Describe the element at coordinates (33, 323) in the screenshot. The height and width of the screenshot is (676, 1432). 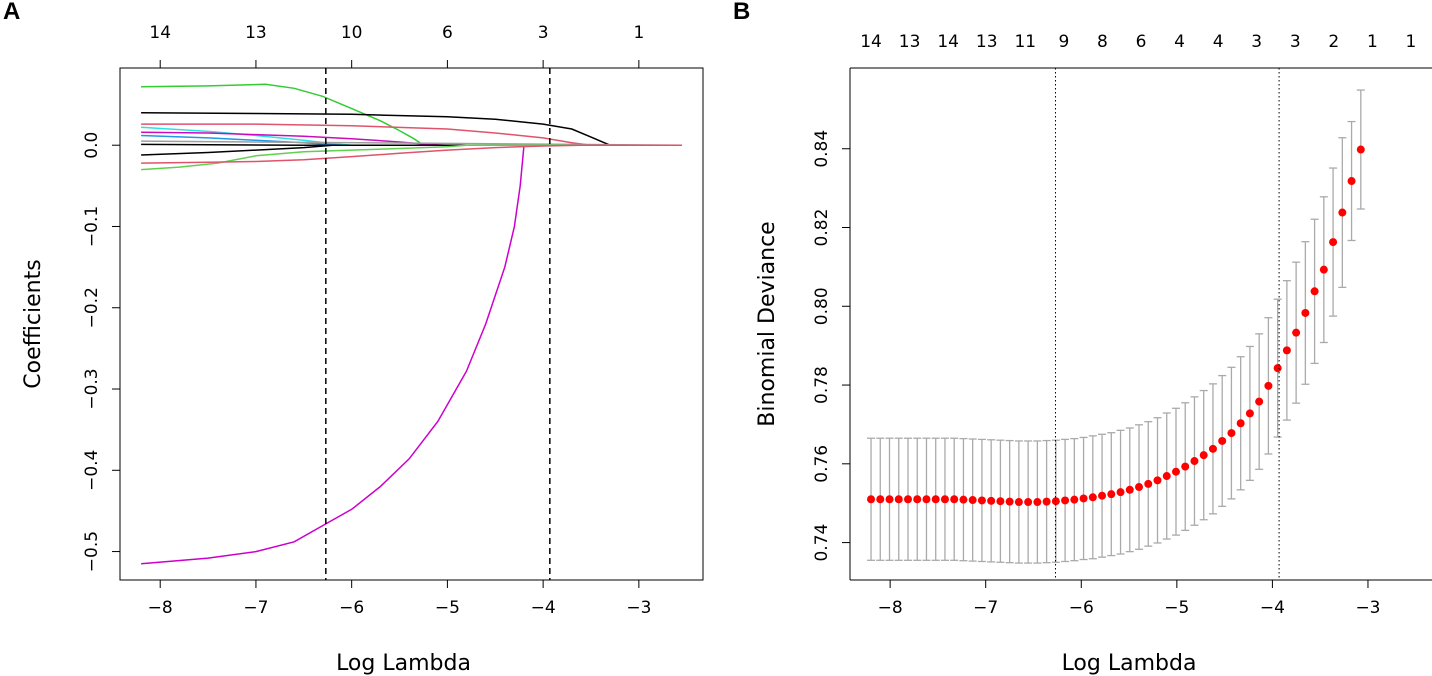
I see `y-axis-title: Coefficients` at that location.